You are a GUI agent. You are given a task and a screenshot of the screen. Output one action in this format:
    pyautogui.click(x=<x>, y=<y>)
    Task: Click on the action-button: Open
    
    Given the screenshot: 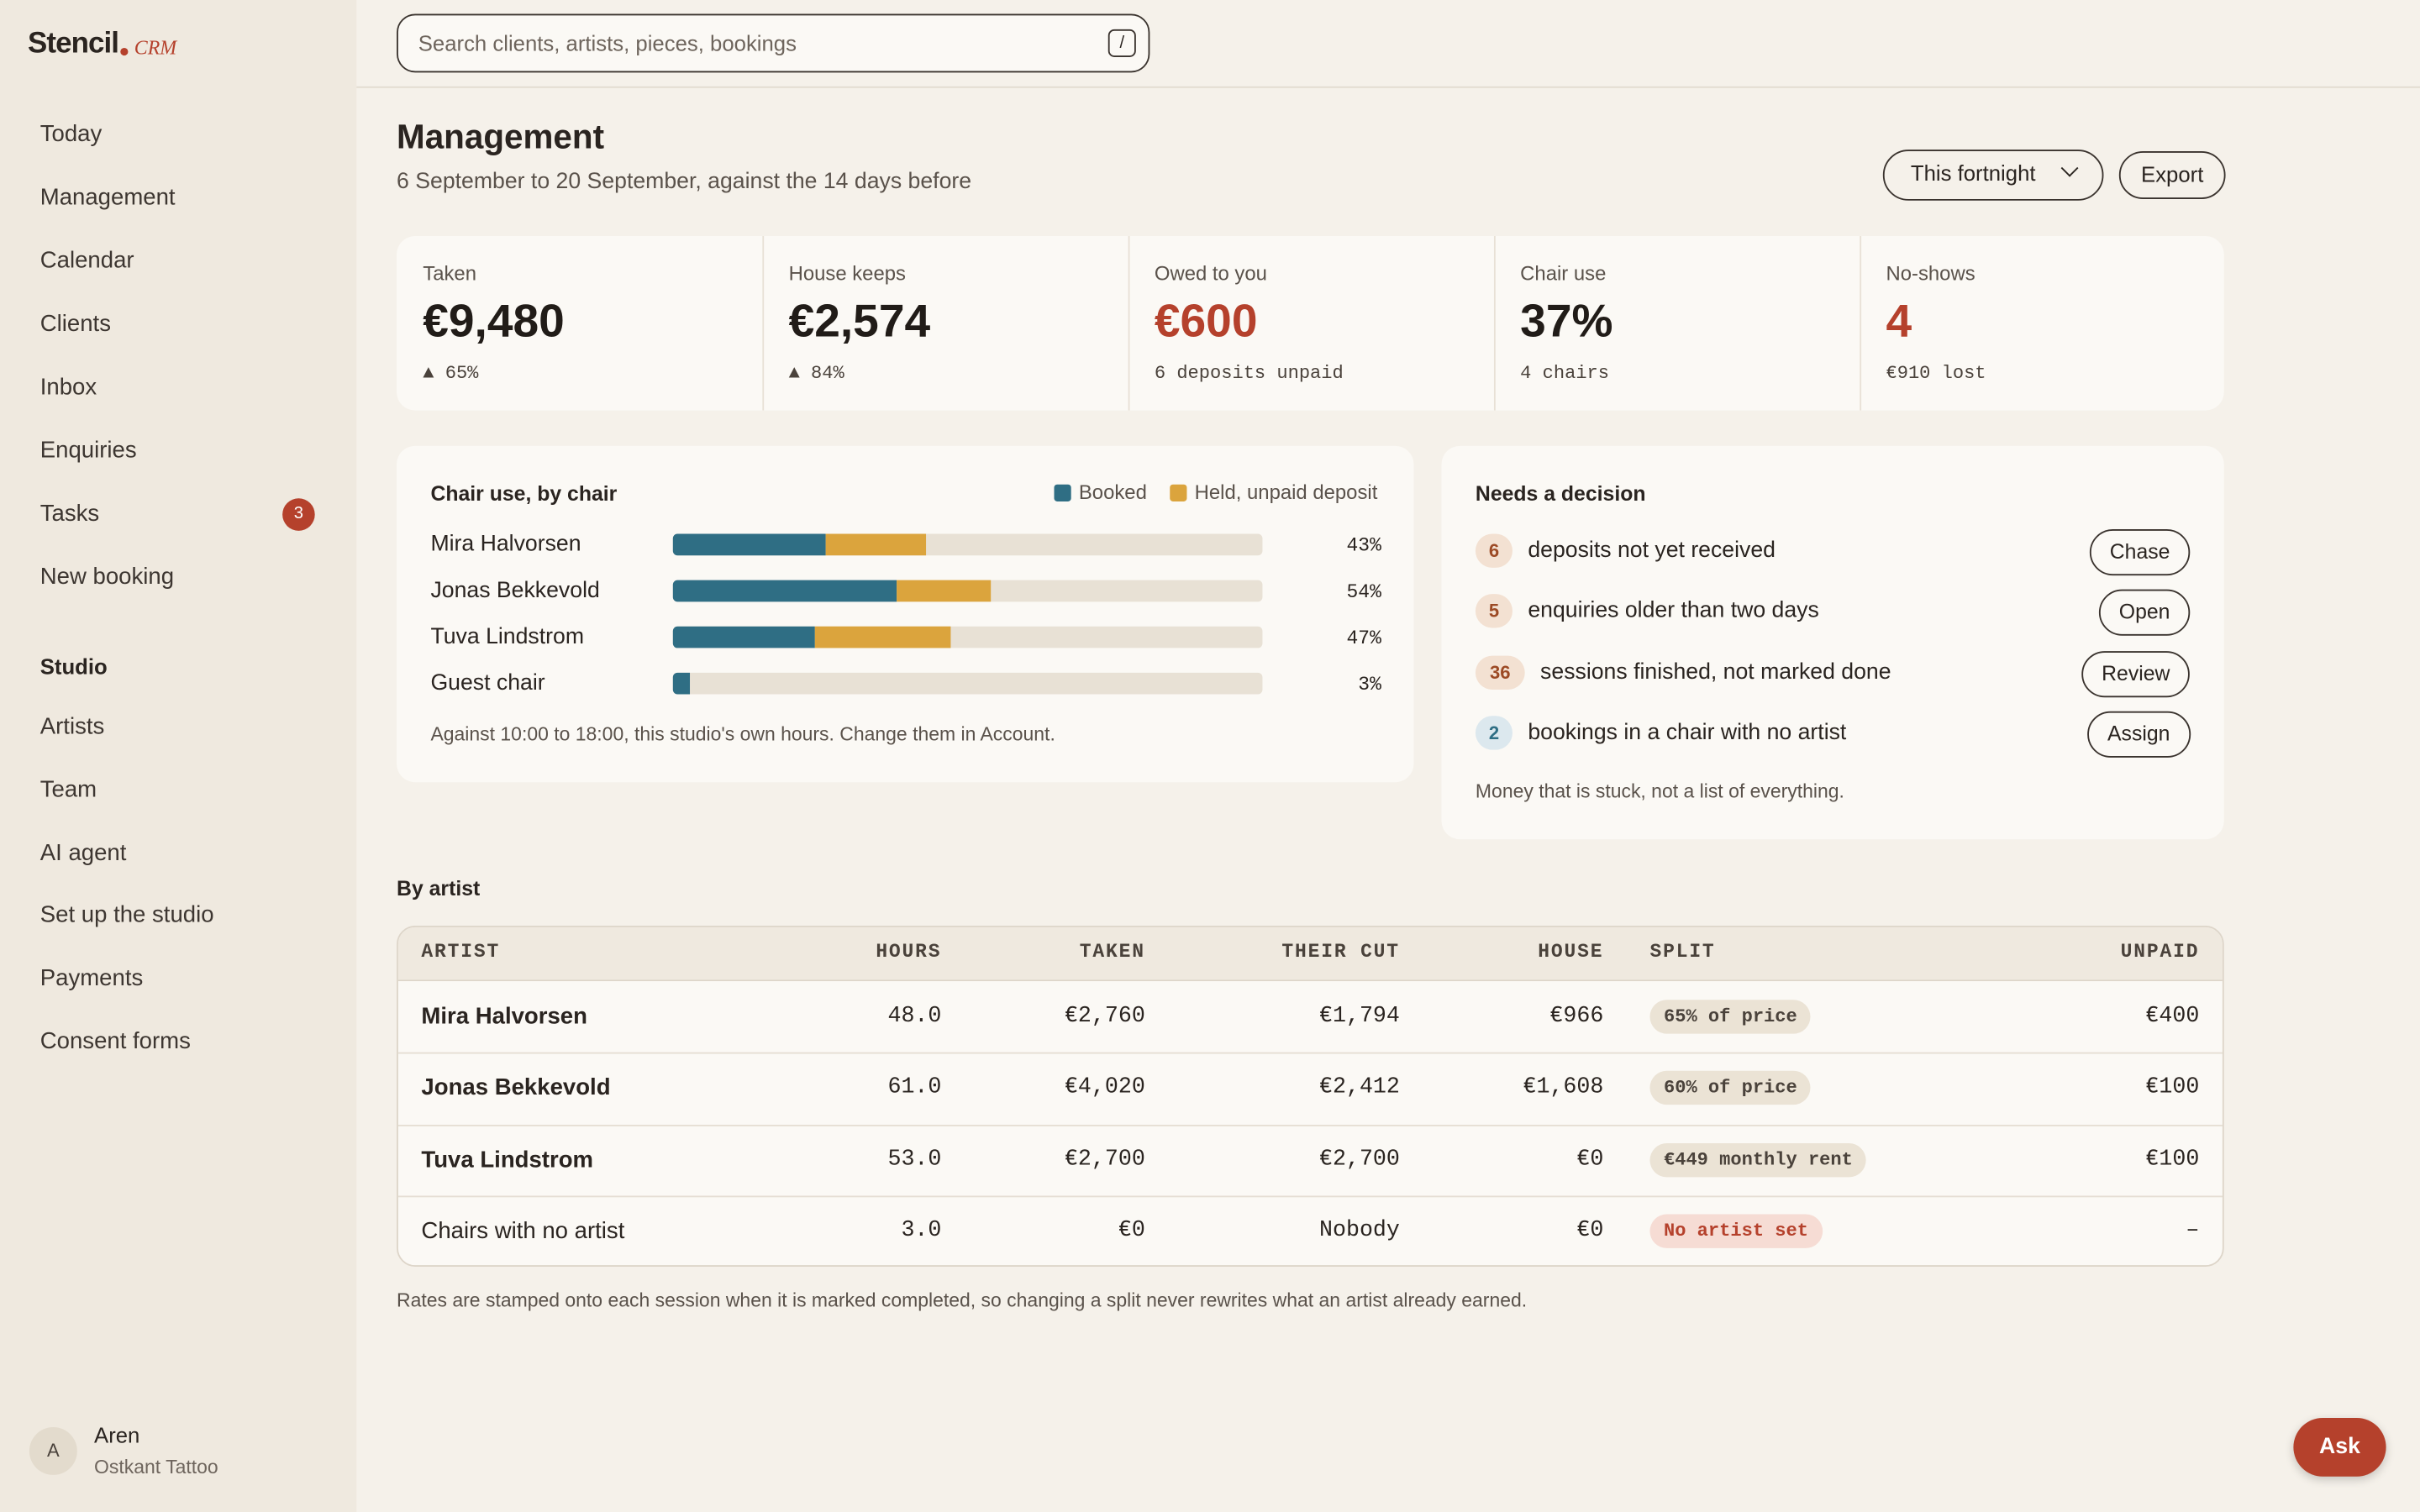 What is the action you would take?
    pyautogui.click(x=2145, y=613)
    